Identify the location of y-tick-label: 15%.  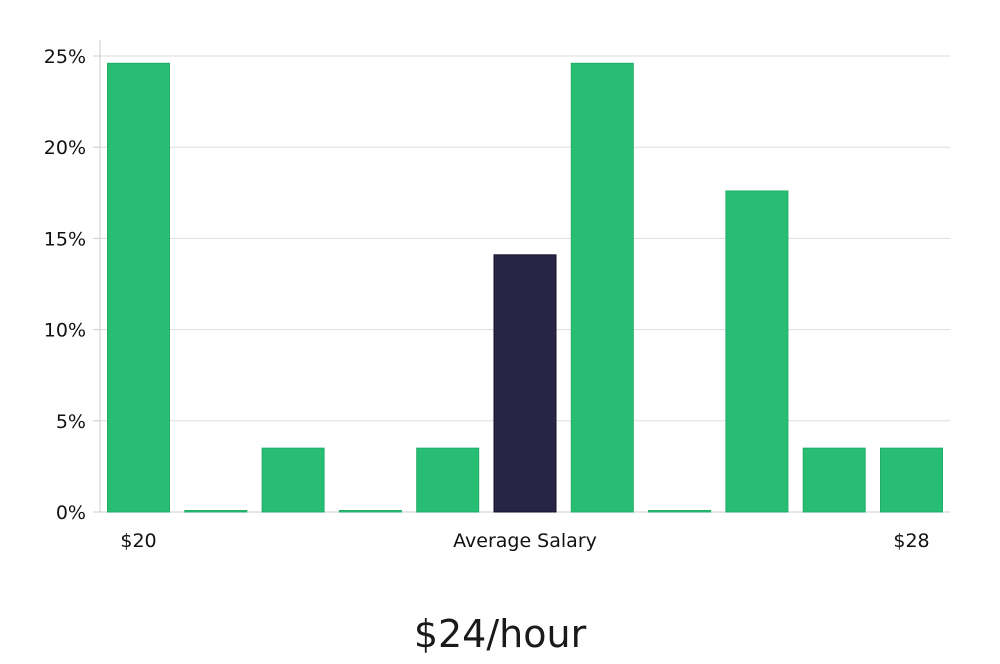
(65, 239).